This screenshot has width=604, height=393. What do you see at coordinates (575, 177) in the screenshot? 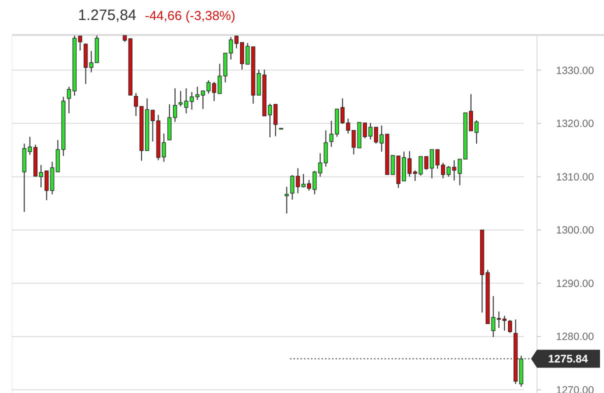
I see `y-tick-label: 1310.00` at bounding box center [575, 177].